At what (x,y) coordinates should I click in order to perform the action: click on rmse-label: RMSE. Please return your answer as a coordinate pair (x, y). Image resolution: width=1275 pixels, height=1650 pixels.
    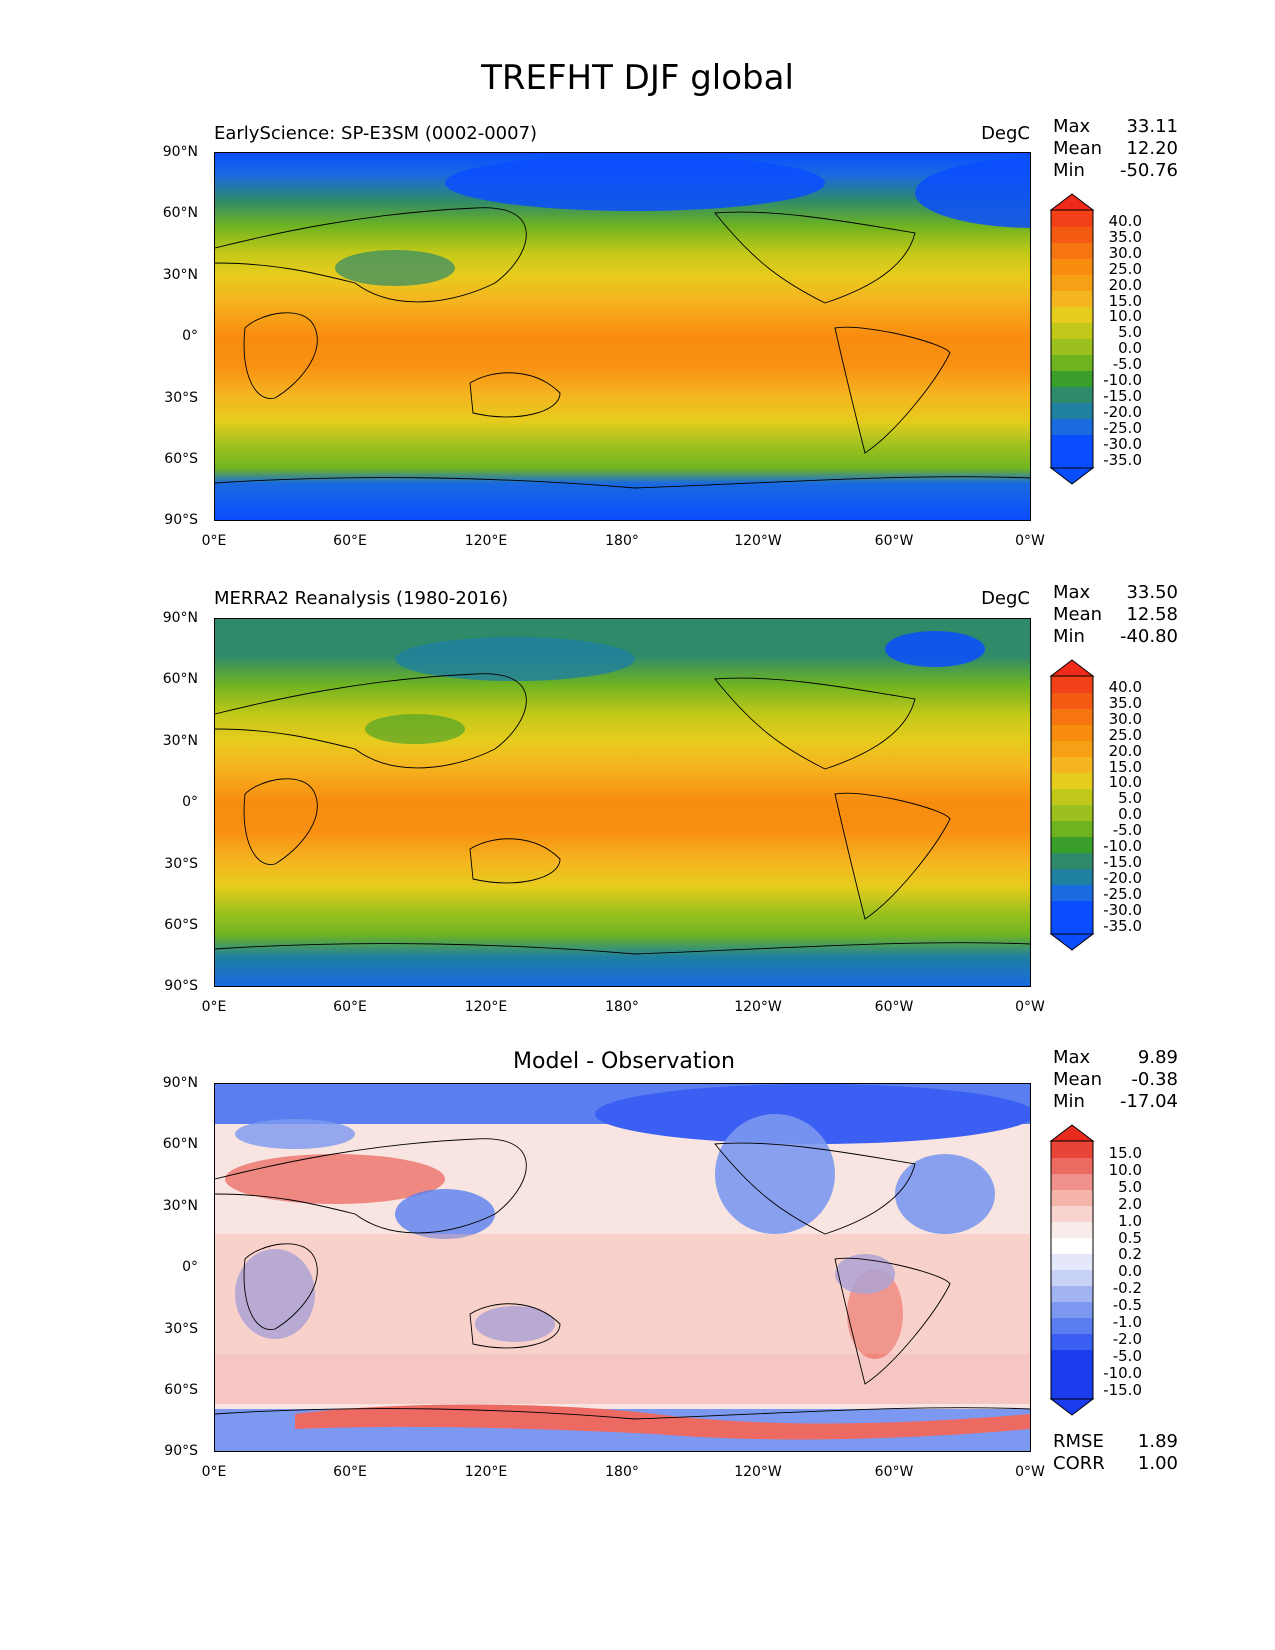
    Looking at the image, I should click on (1078, 1441).